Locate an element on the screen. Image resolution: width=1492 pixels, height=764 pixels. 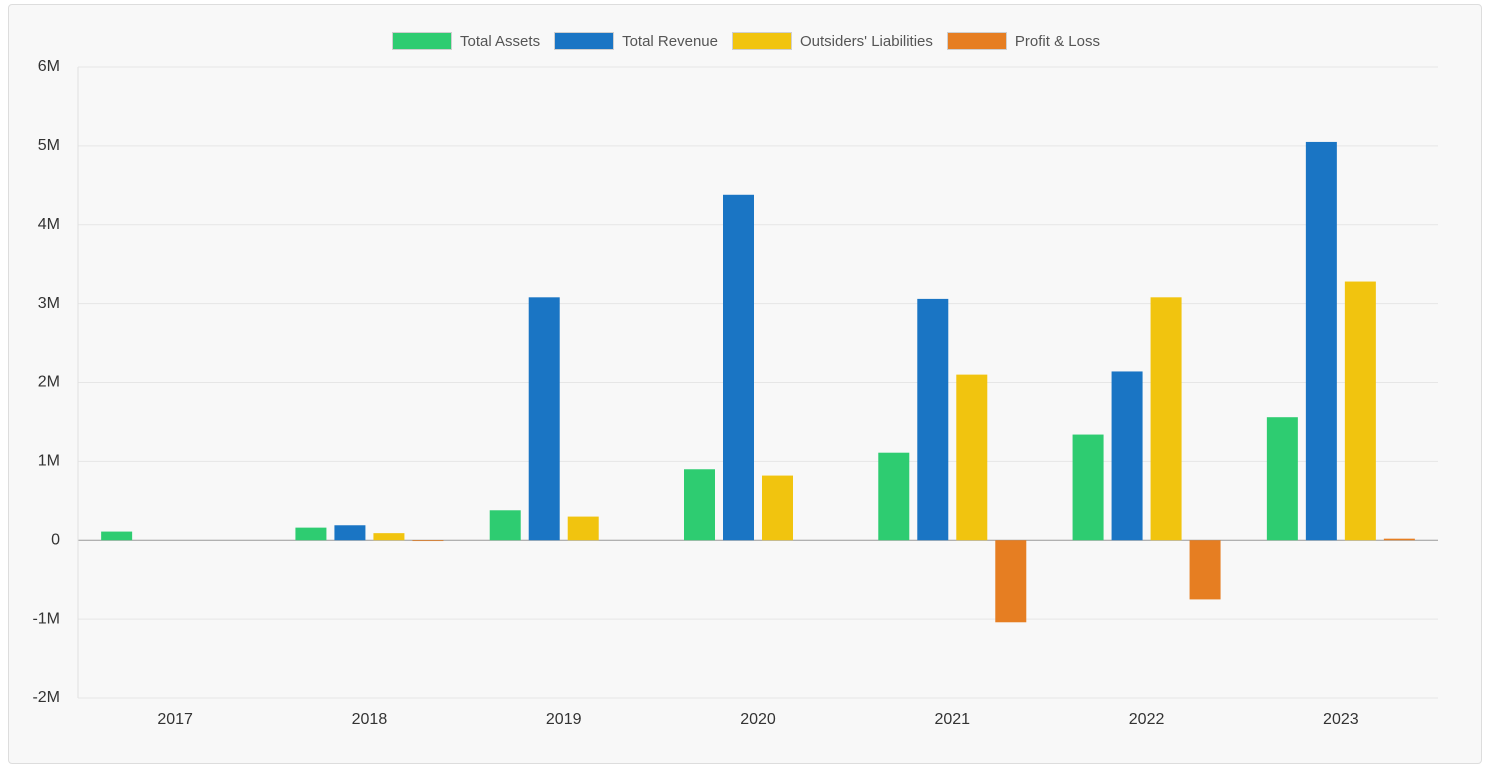
legend-label: Outsiders' Liabilities is located at coordinates (866, 41).